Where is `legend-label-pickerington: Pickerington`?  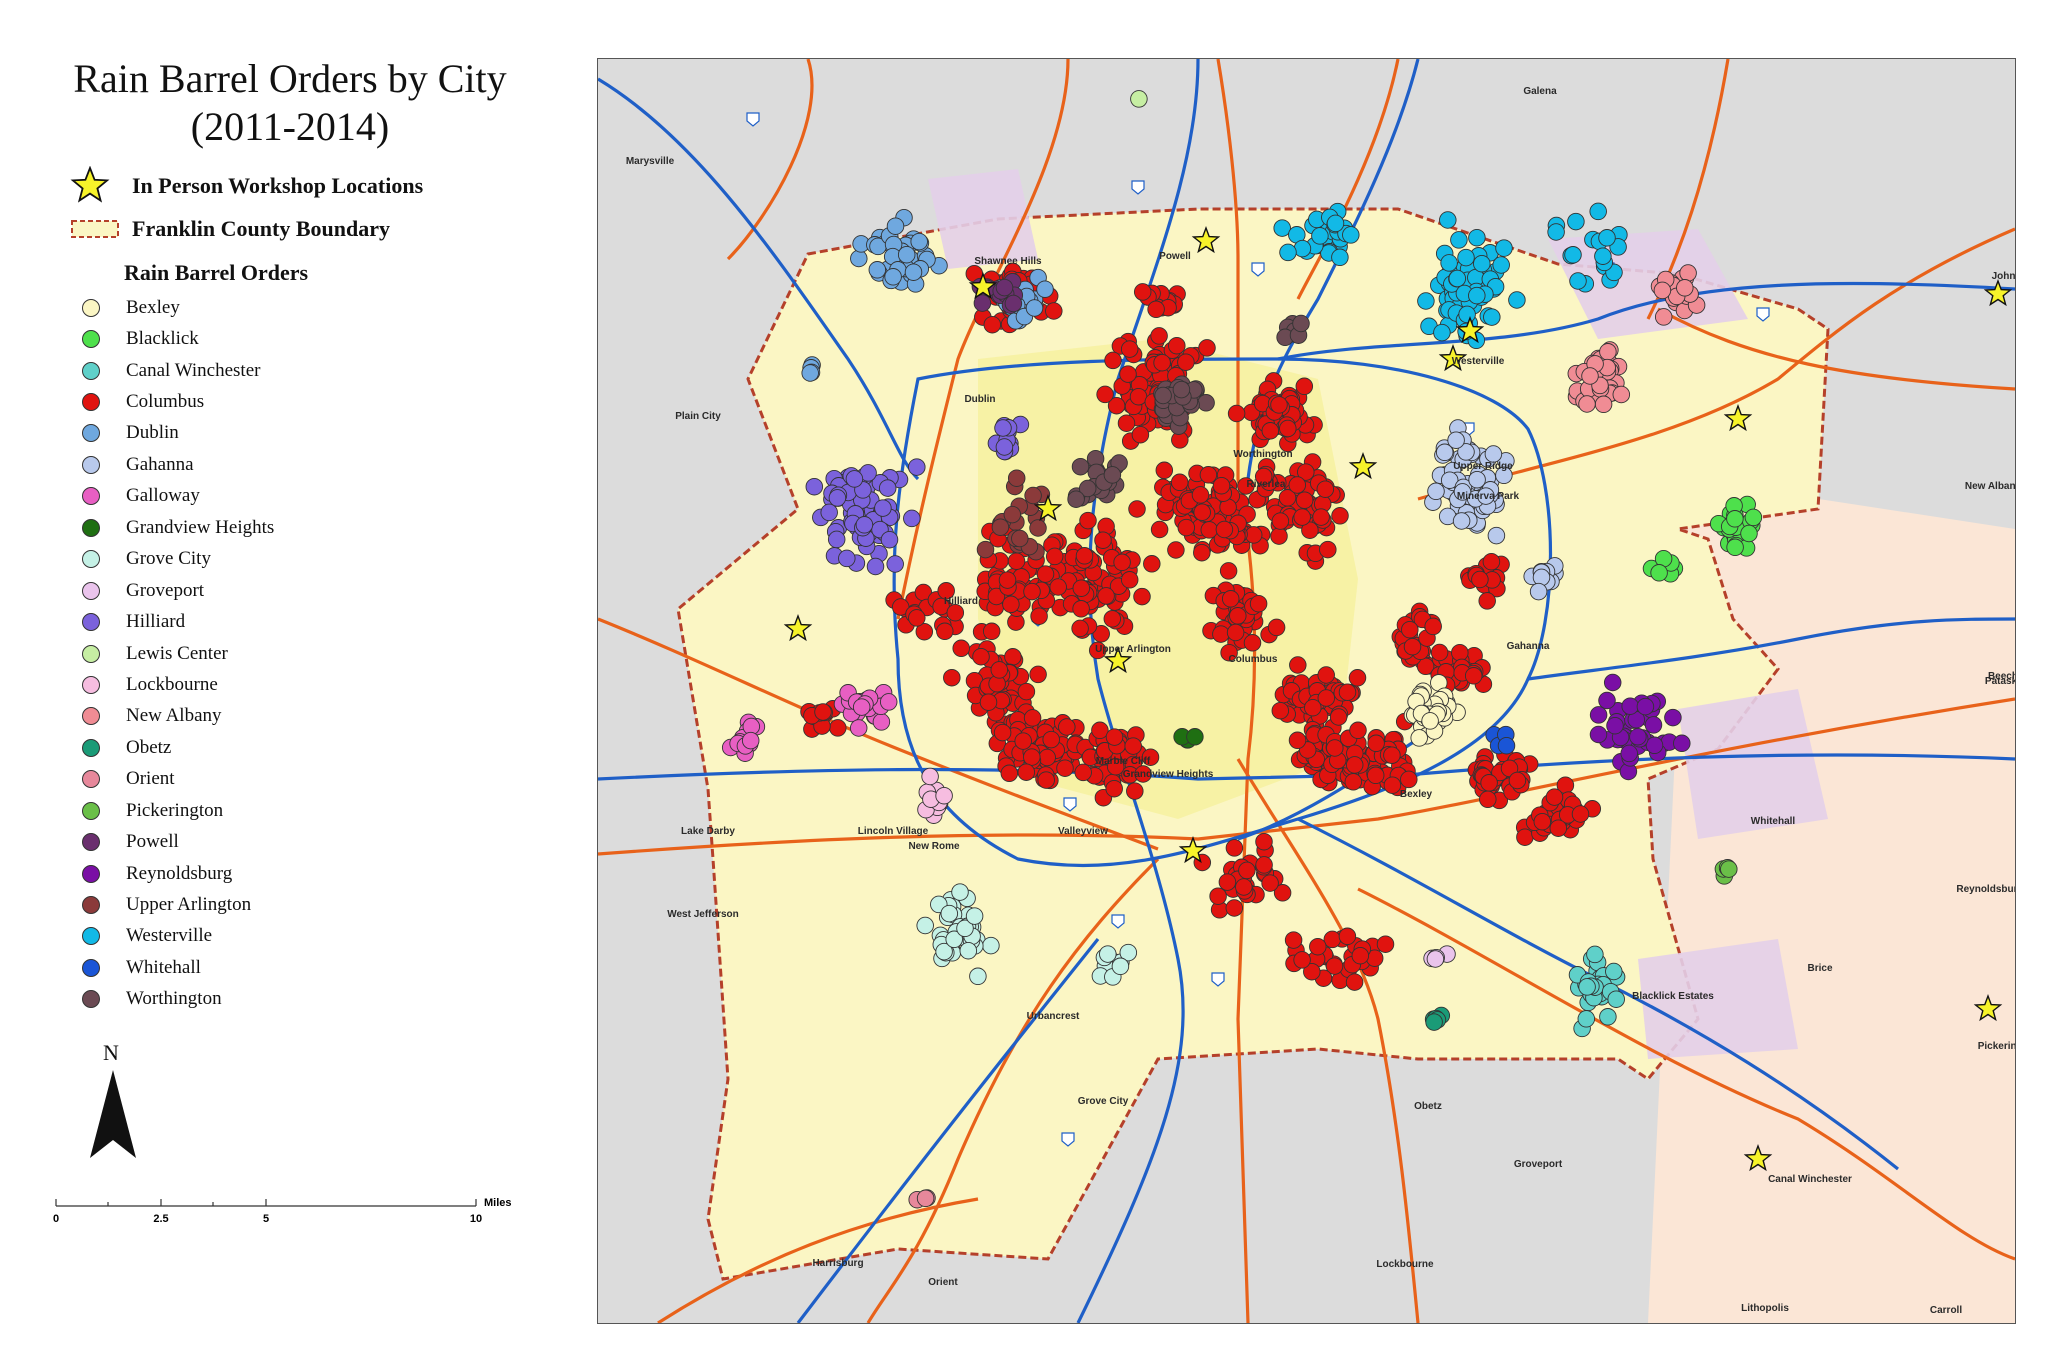 legend-label-pickerington: Pickerington is located at coordinates (175, 810).